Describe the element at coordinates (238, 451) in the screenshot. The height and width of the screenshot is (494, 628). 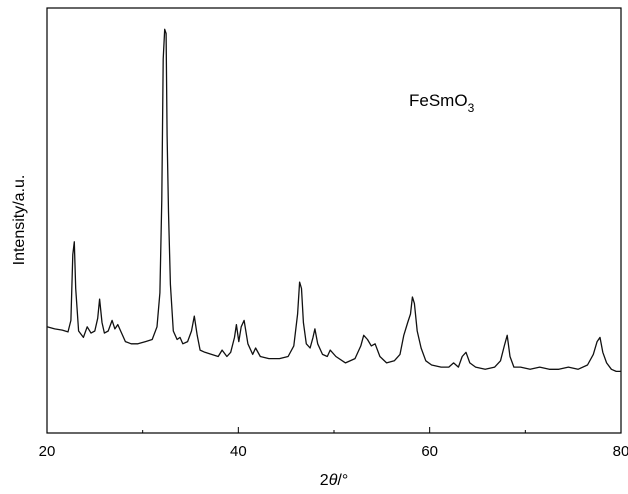
I see `x-tick-label: 40` at that location.